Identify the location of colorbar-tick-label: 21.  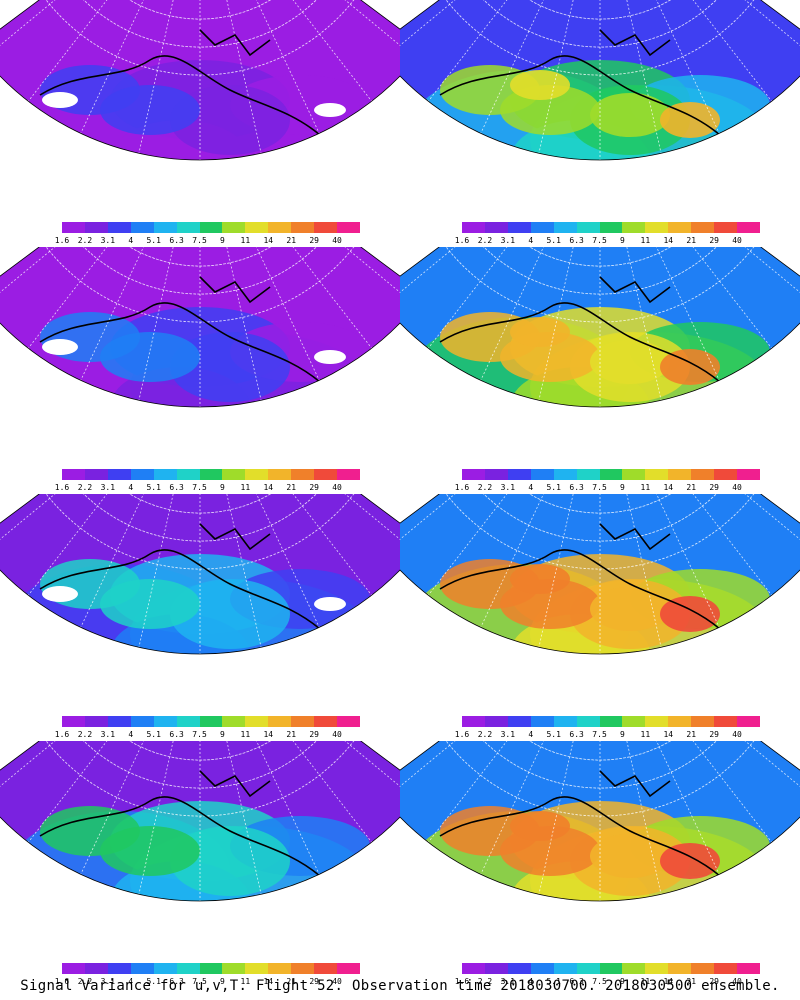
(691, 981).